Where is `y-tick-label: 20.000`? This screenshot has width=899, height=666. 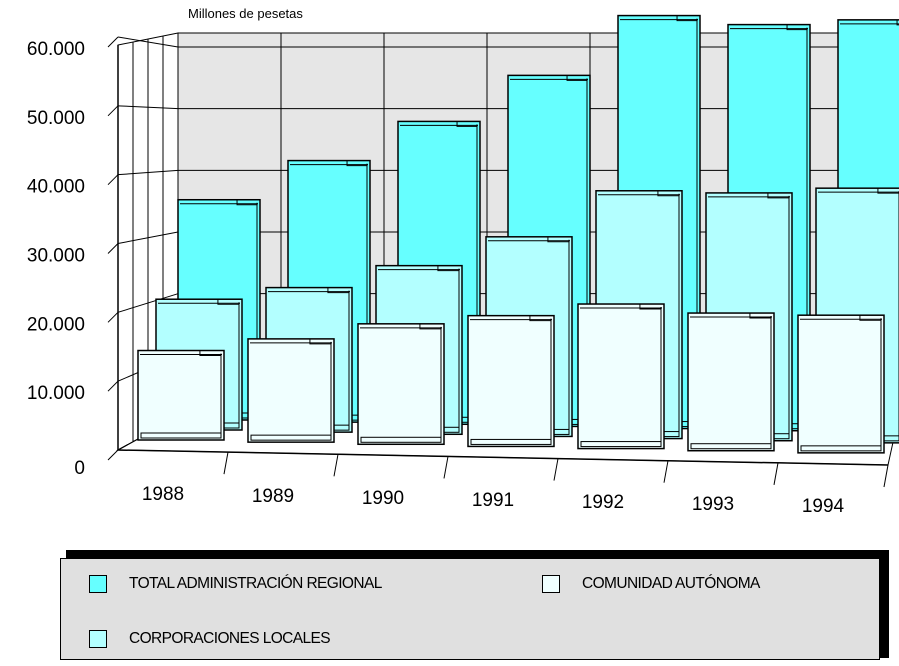
y-tick-label: 20.000 is located at coordinates (56, 324).